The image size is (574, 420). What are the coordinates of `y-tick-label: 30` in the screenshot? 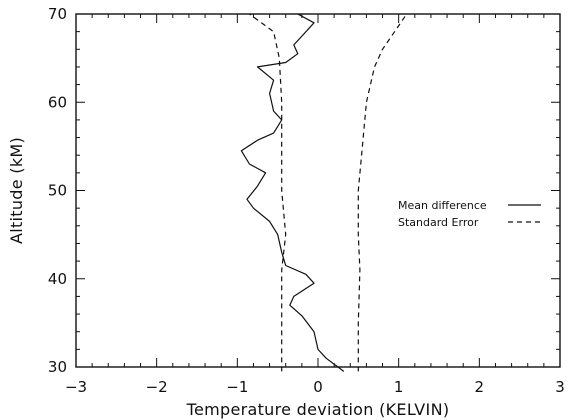 It's located at (57, 367).